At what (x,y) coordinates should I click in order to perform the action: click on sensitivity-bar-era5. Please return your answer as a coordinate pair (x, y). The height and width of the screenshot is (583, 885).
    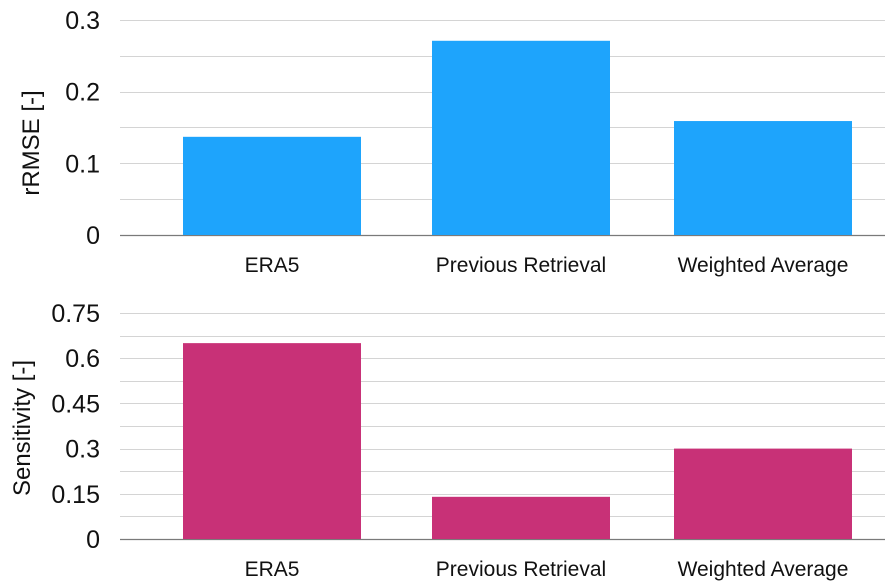
    Looking at the image, I should click on (272, 441).